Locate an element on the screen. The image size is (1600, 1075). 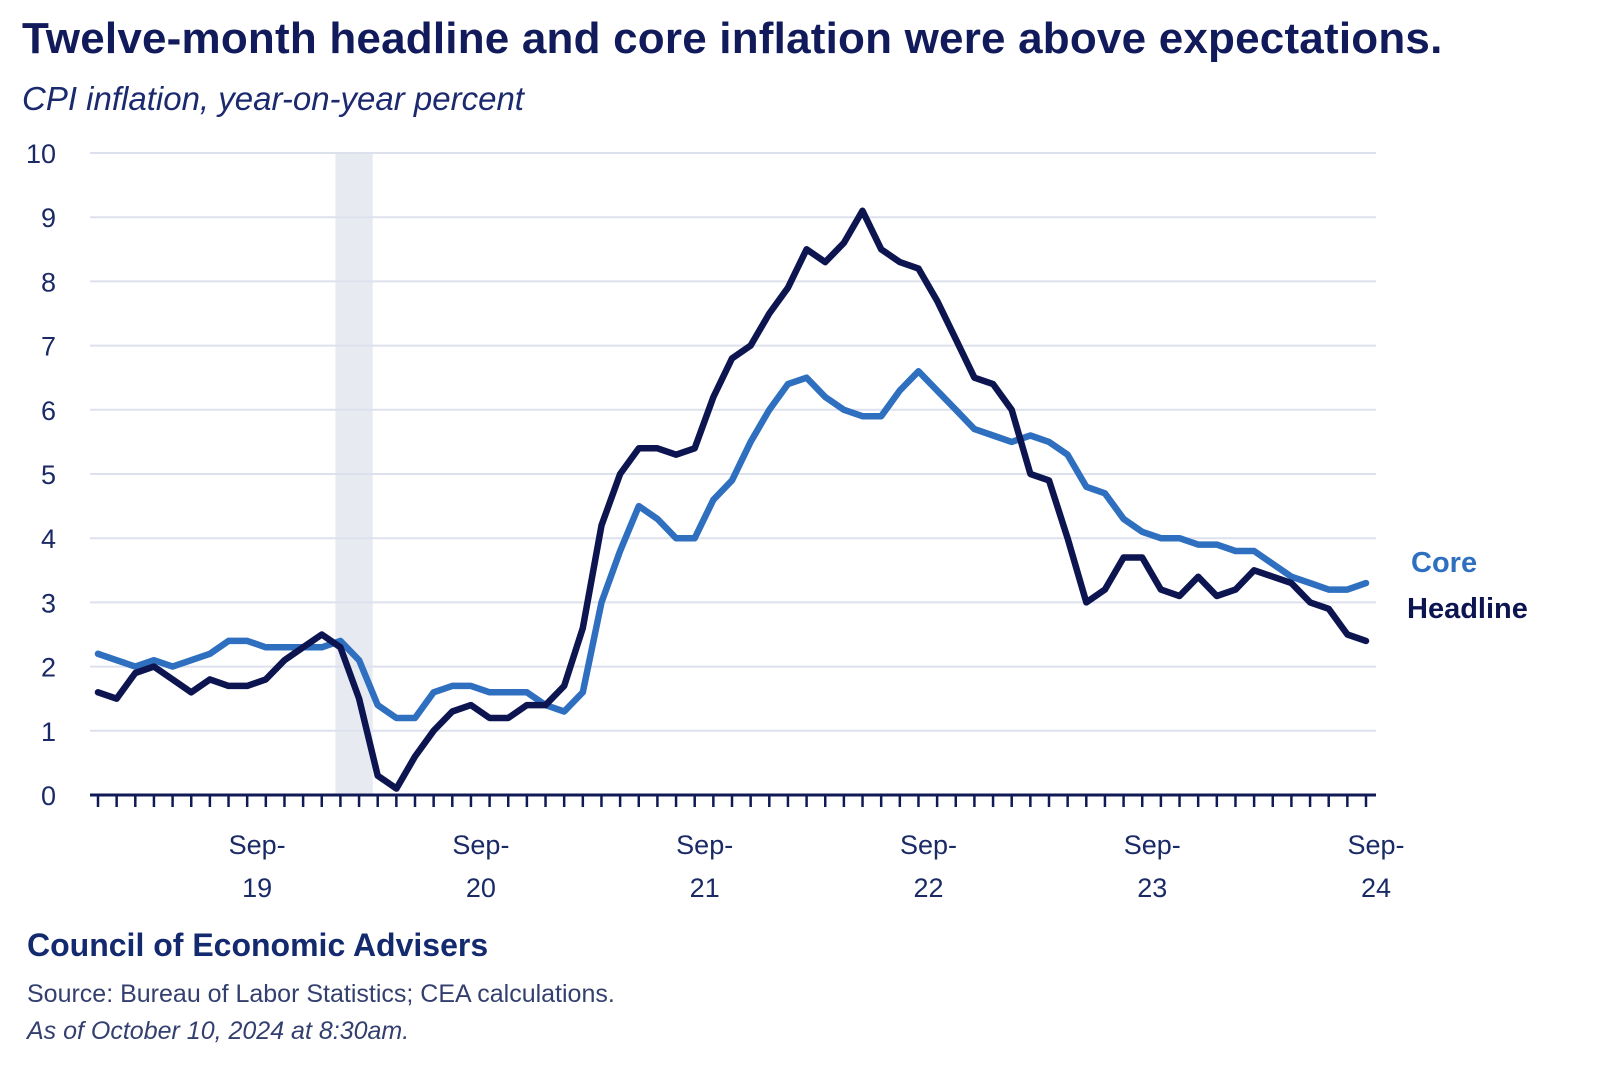
y-tick-label: 9 is located at coordinates (48, 218).